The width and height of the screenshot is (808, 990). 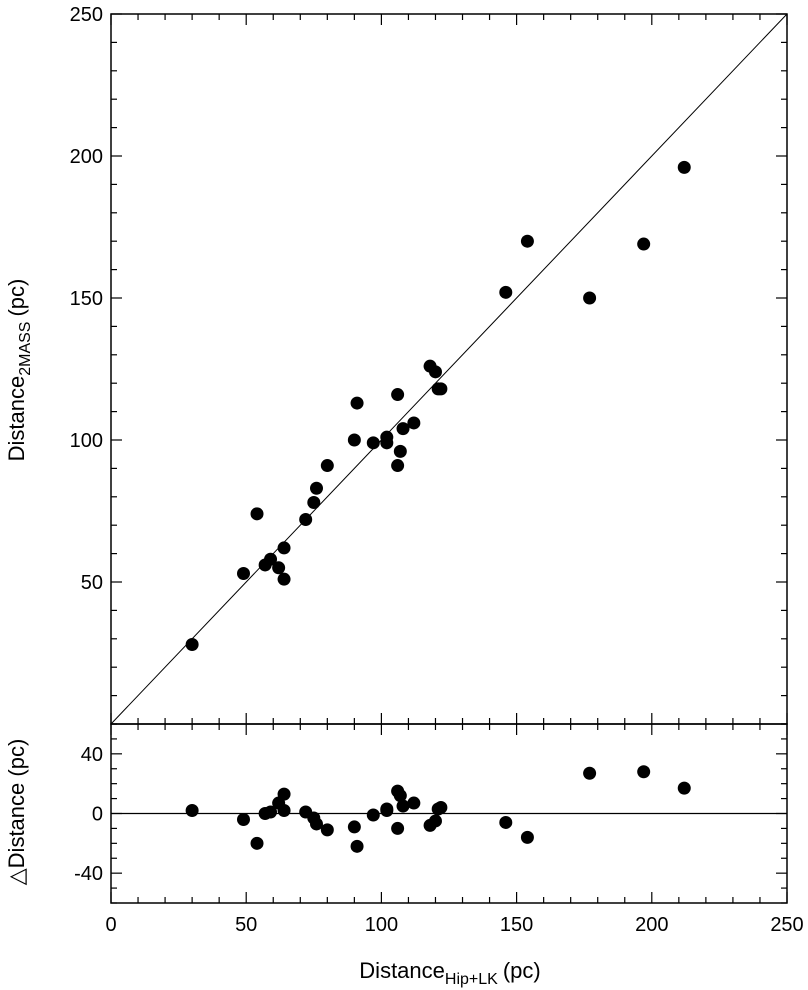 What do you see at coordinates (16, 419) in the screenshot?
I see `top-ylabel-main: Distance` at bounding box center [16, 419].